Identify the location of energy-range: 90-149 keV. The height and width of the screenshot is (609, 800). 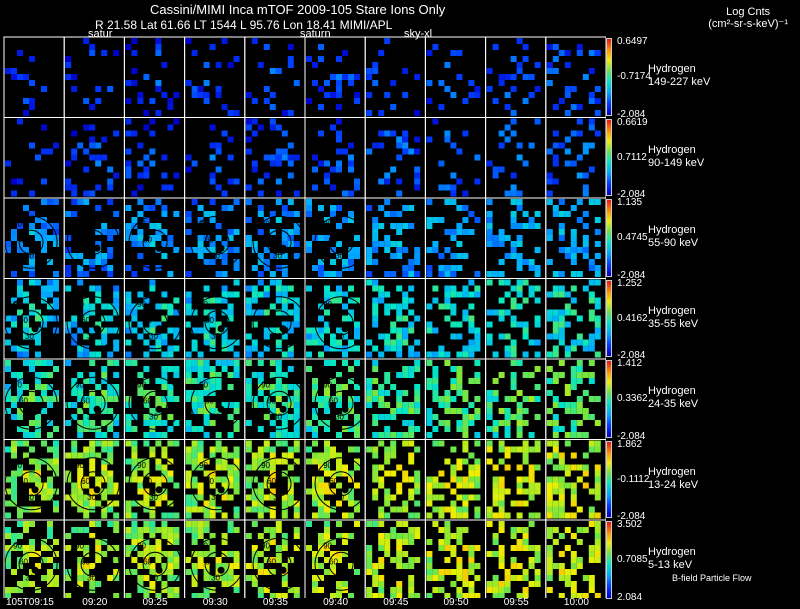
(676, 162).